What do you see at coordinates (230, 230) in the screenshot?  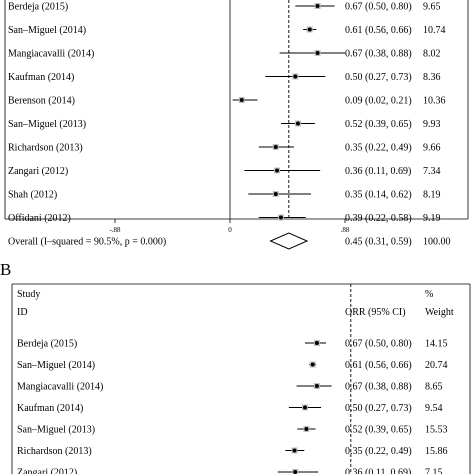 I see `tick-label: 0` at bounding box center [230, 230].